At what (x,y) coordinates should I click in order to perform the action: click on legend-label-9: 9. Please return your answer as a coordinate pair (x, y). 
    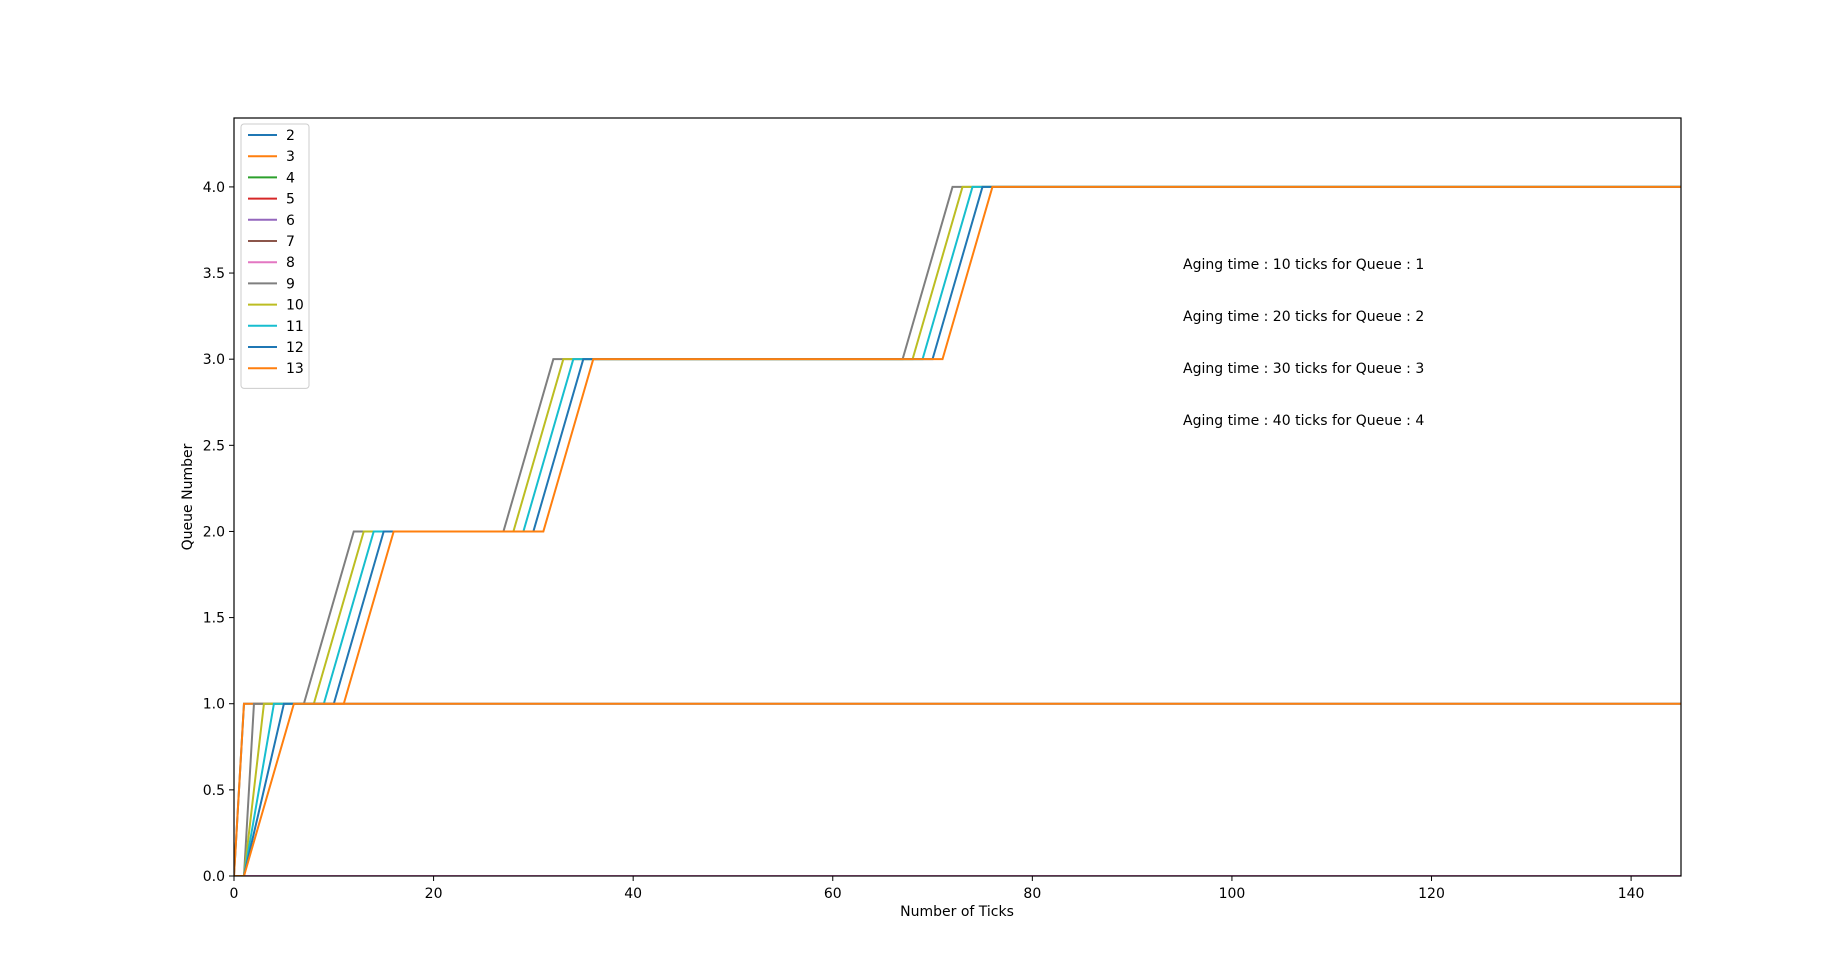
    Looking at the image, I should click on (290, 284).